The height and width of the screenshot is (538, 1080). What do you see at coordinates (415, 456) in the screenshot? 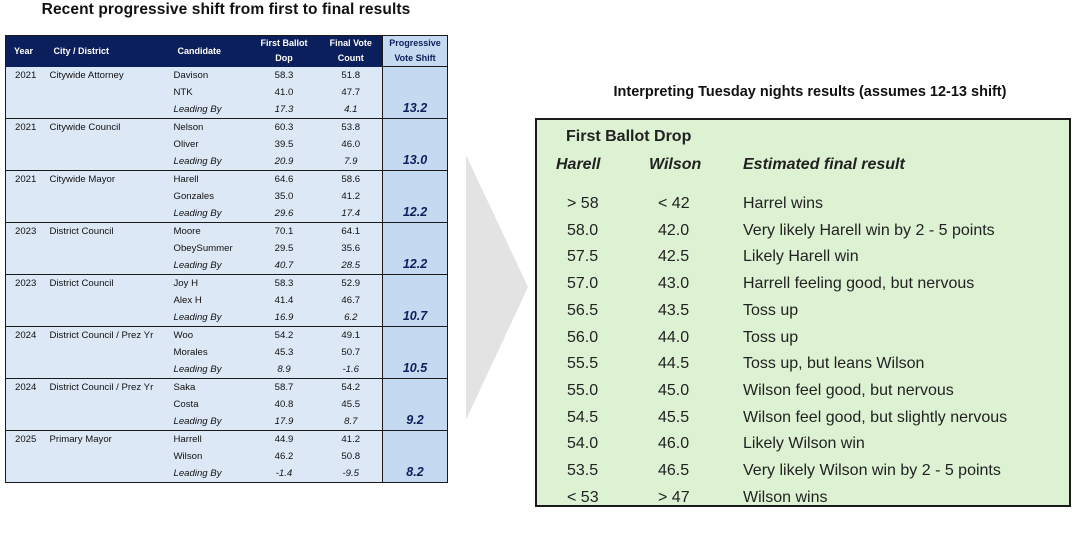
I see `cell-vote-shift: 8.2` at bounding box center [415, 456].